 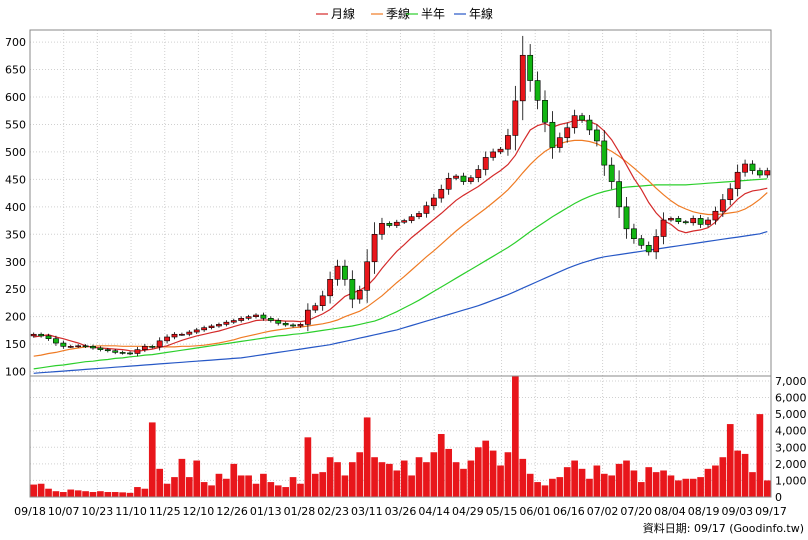 What do you see at coordinates (791, 398) in the screenshot?
I see `volume-tick-label: 6,000` at bounding box center [791, 398].